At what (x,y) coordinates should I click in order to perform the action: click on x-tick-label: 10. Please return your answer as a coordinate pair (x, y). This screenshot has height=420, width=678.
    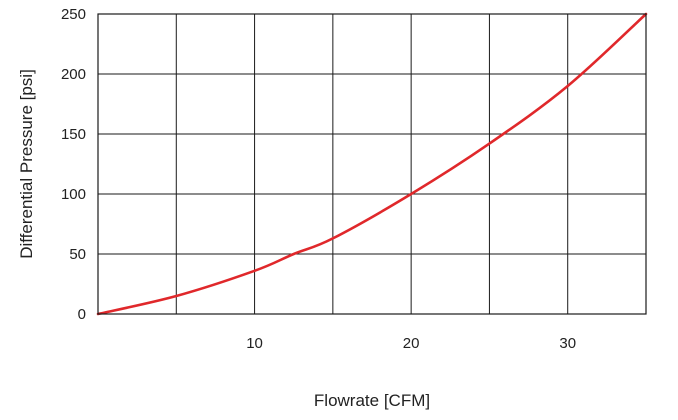
    Looking at the image, I should click on (254, 343).